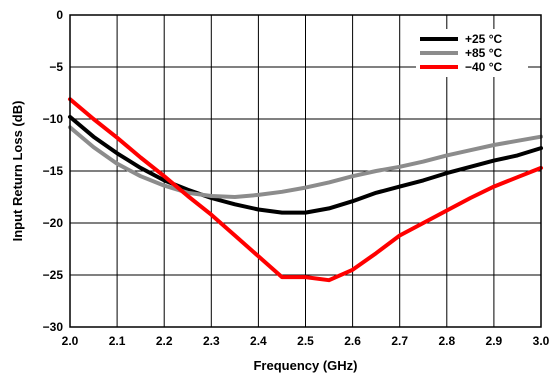 The width and height of the screenshot is (553, 377). Describe the element at coordinates (446, 341) in the screenshot. I see `x-tick-label: 2.8` at that location.